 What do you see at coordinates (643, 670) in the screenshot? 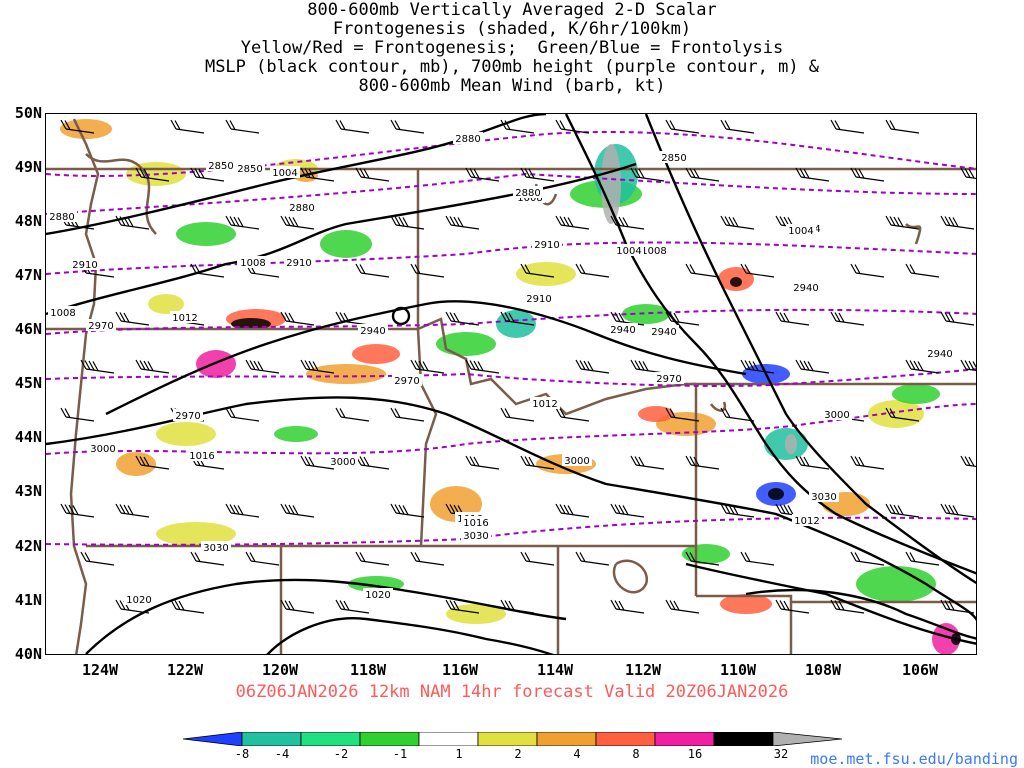
I see `lon-label: 112W` at bounding box center [643, 670].